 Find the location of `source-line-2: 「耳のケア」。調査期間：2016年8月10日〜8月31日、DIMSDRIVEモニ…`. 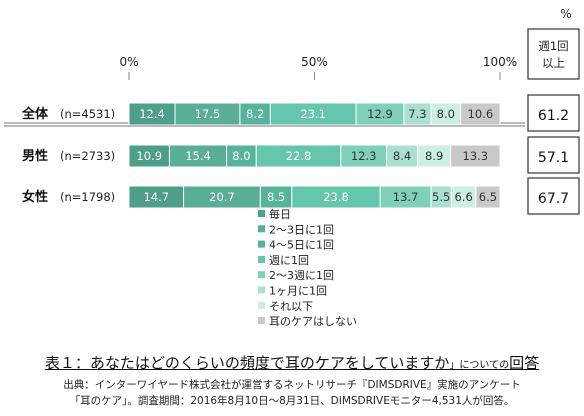

source-line-2: 「耳のケア」。調査期間：2016年8月10日〜8月31日、DIMSDRIVEモニ… is located at coordinates (292, 401).